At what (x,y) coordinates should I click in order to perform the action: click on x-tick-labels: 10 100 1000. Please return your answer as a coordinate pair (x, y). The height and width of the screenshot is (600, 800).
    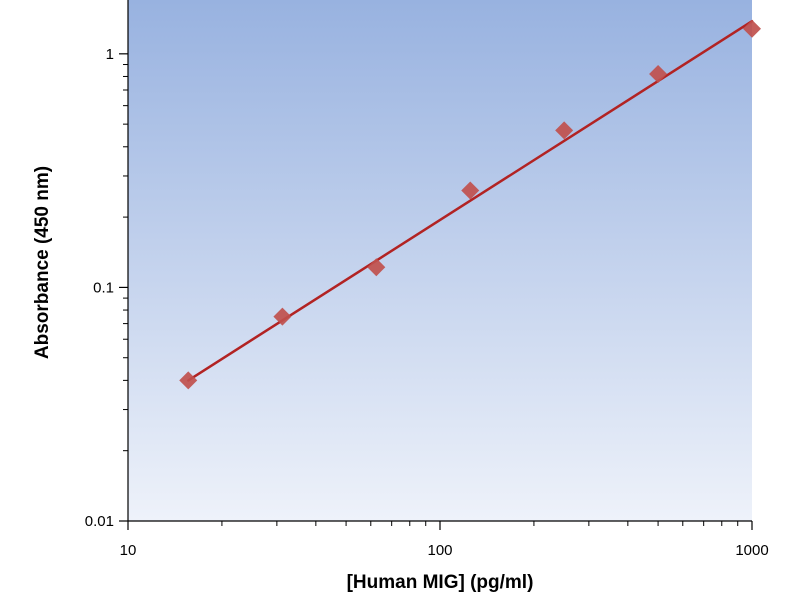
    Looking at the image, I should click on (444, 550).